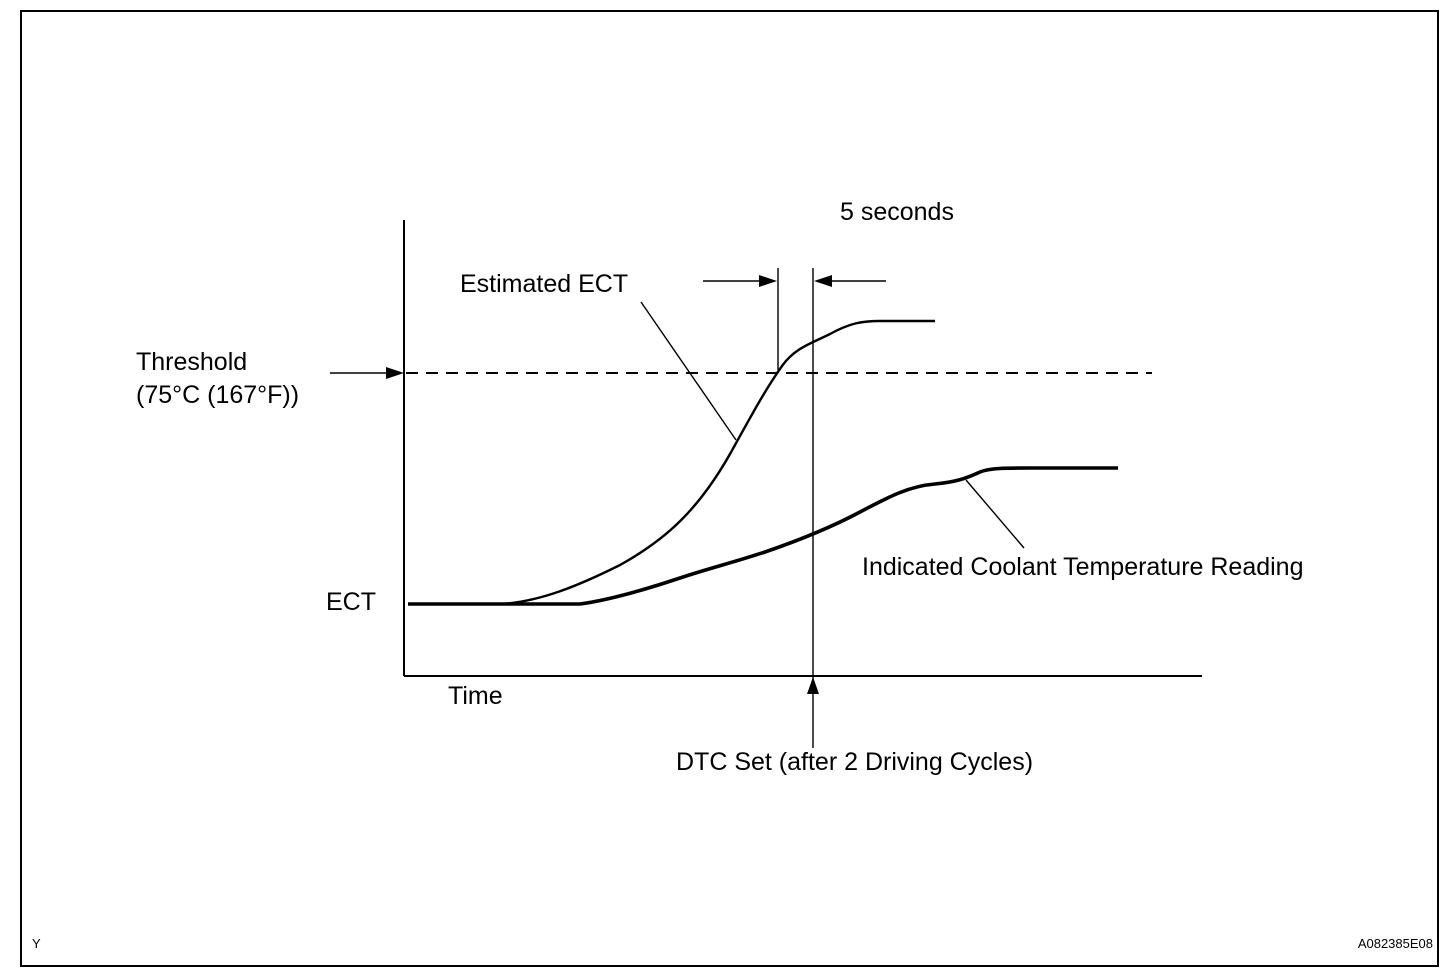 The image size is (1456, 974). I want to click on five-seconds-arrow-right-head, so click(823, 281).